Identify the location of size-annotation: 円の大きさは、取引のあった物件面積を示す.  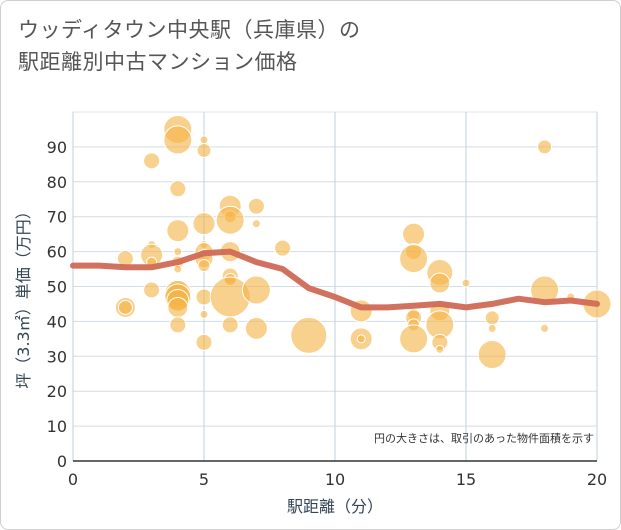
(484, 438).